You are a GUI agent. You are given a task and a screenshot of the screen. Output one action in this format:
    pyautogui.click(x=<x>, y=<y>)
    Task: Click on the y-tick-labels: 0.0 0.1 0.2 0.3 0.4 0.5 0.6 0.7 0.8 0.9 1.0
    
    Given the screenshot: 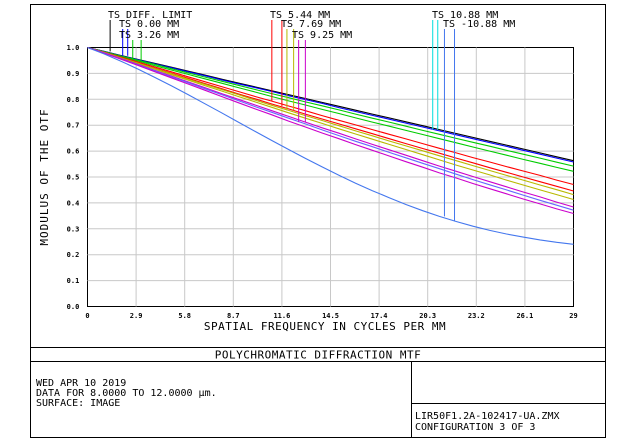 What is the action you would take?
    pyautogui.click(x=73, y=177)
    